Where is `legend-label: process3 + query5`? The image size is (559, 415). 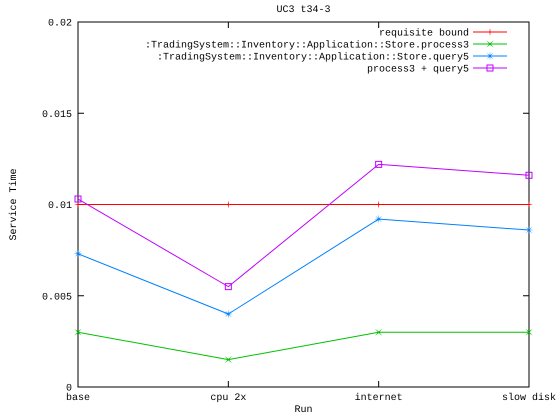 legend-label: process3 + query5 is located at coordinates (417, 70).